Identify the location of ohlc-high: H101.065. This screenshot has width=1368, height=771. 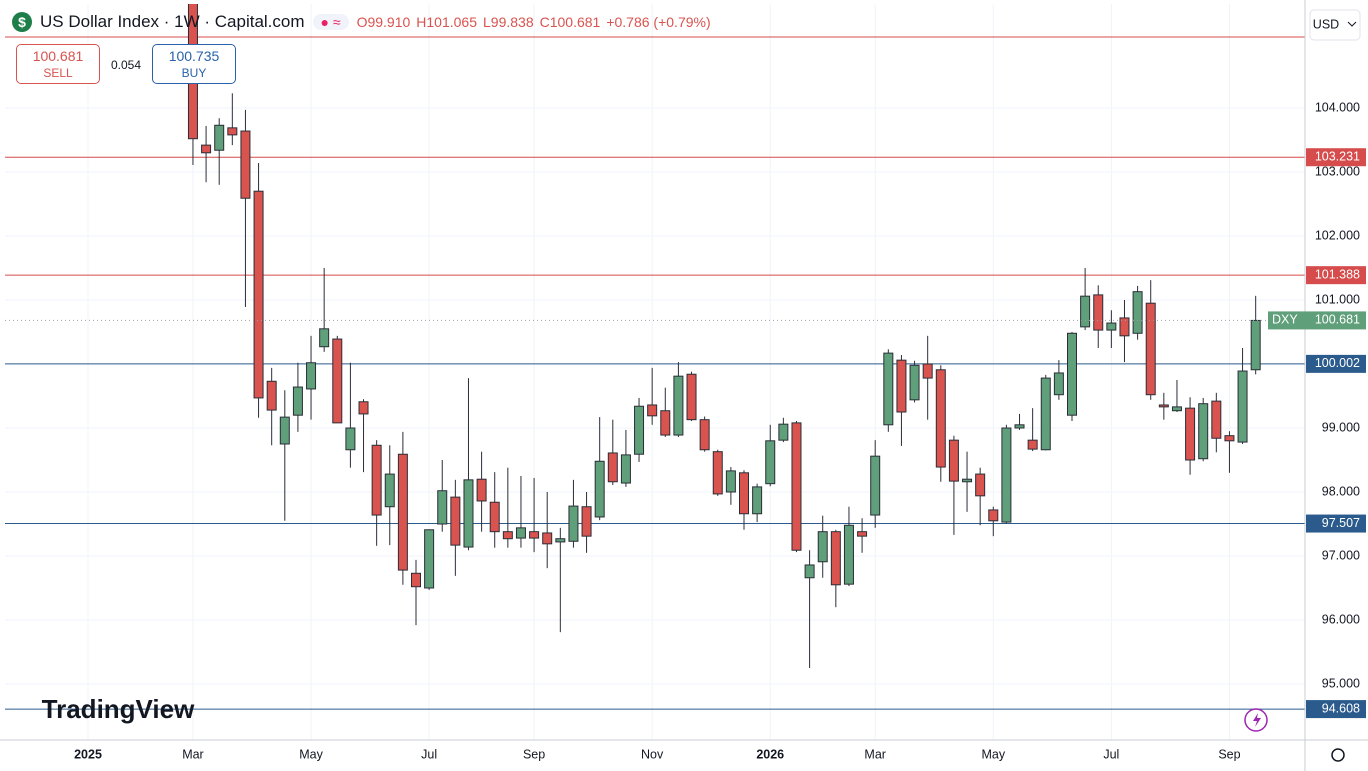
(446, 22).